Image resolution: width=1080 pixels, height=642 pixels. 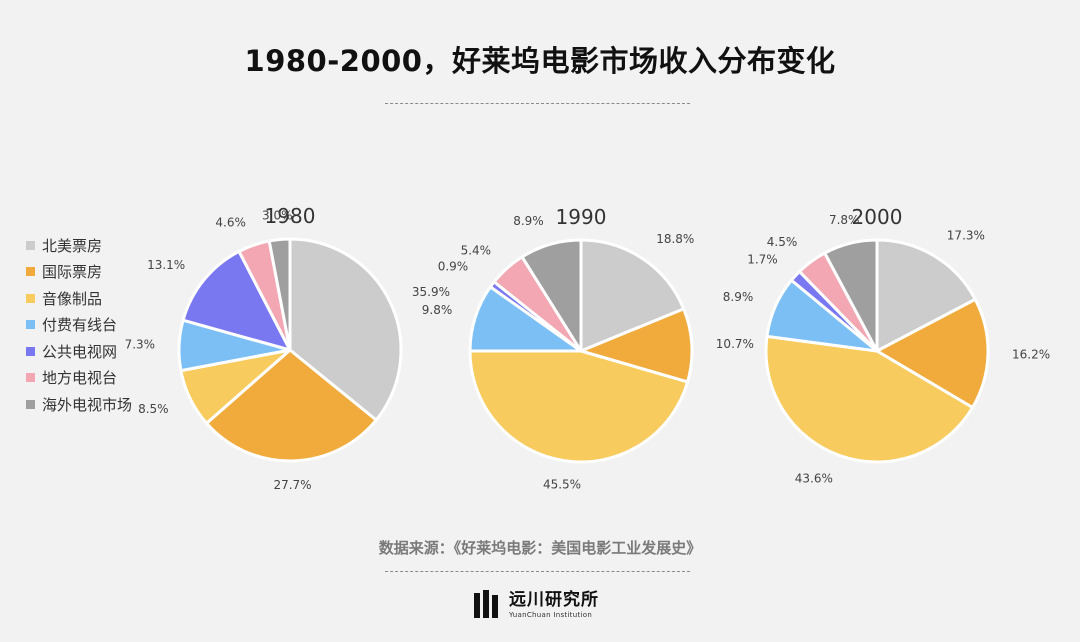 What do you see at coordinates (844, 220) in the screenshot?
I see `pie-slice-label: 7.8%` at bounding box center [844, 220].